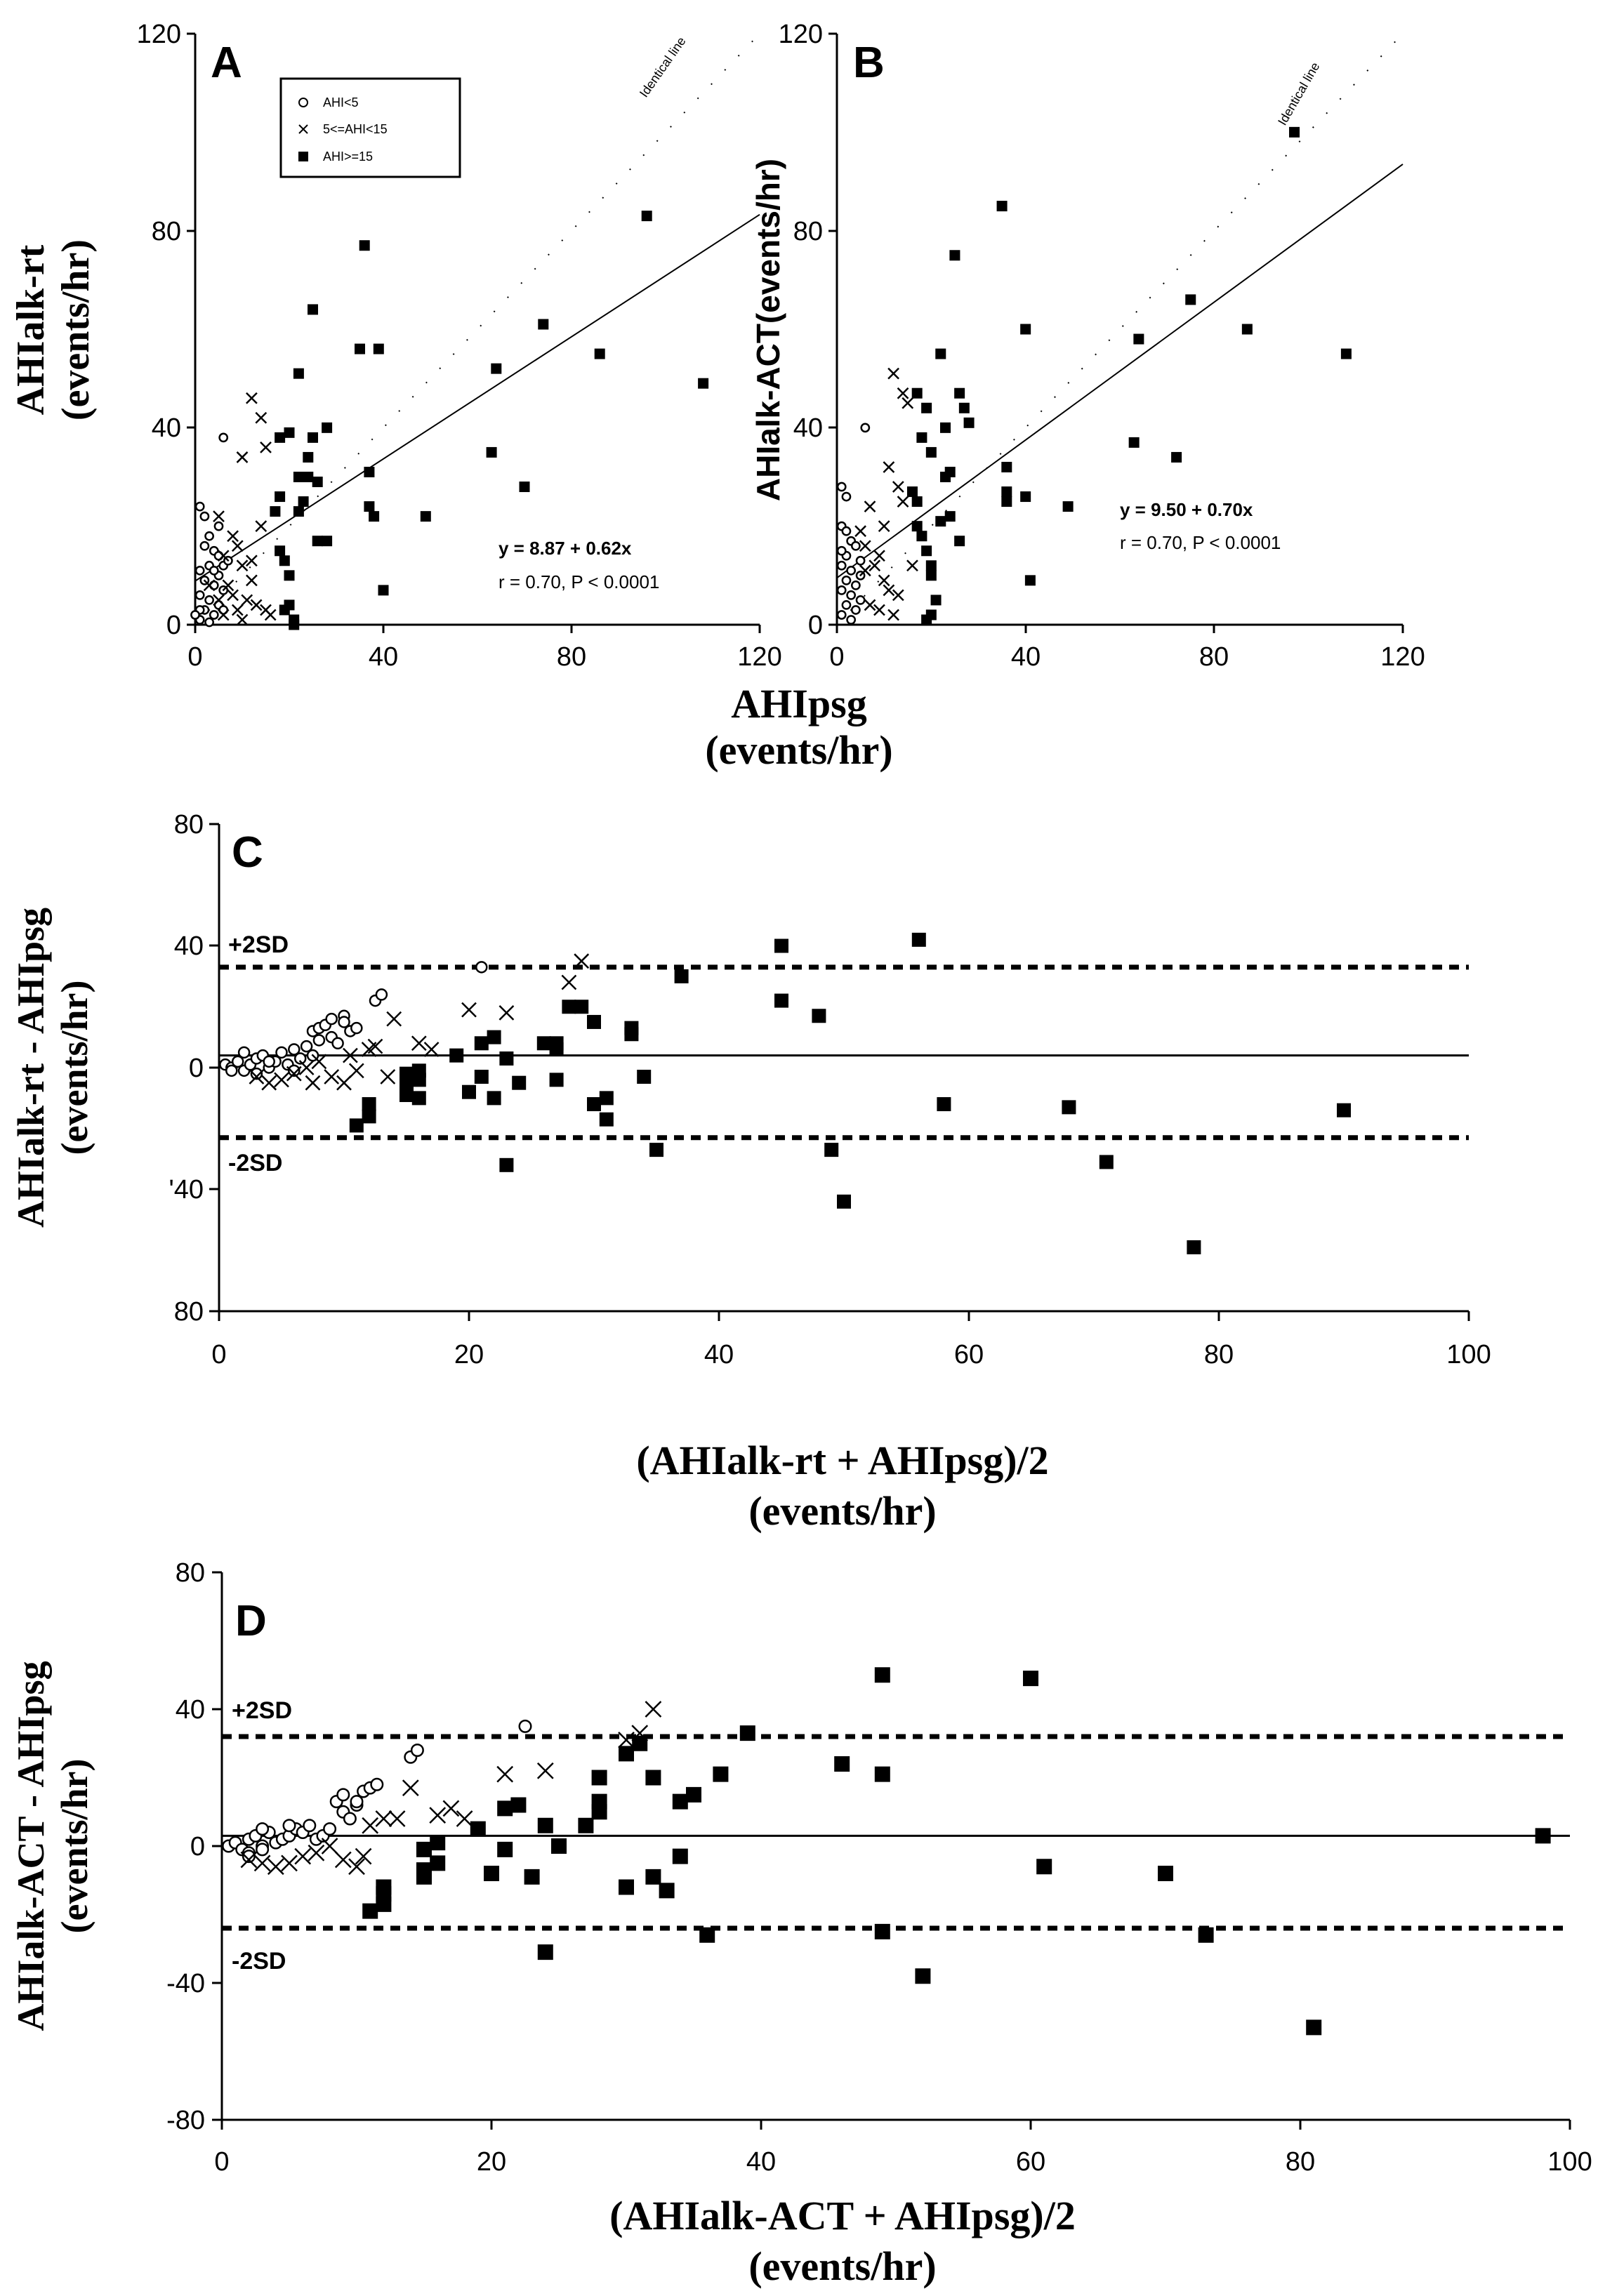 The height and width of the screenshot is (2296, 1598). I want to click on panel-a-label: A, so click(226, 63).